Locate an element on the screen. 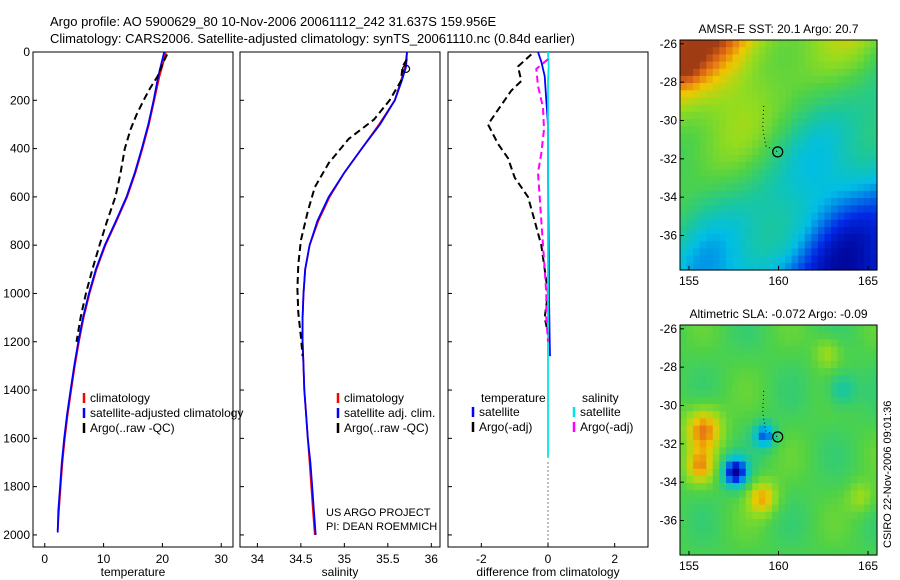 Image resolution: width=900 pixels, height=580 pixels. salinity-series-satellite-adj-clim- is located at coordinates (354, 293).